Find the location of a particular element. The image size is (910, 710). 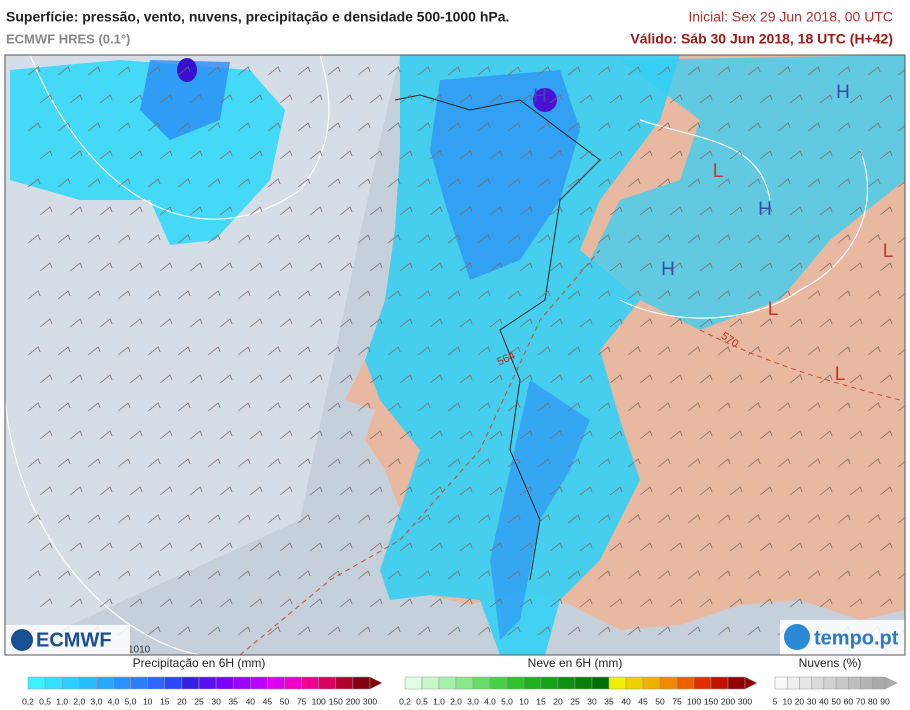

logo-icon is located at coordinates (797, 637).